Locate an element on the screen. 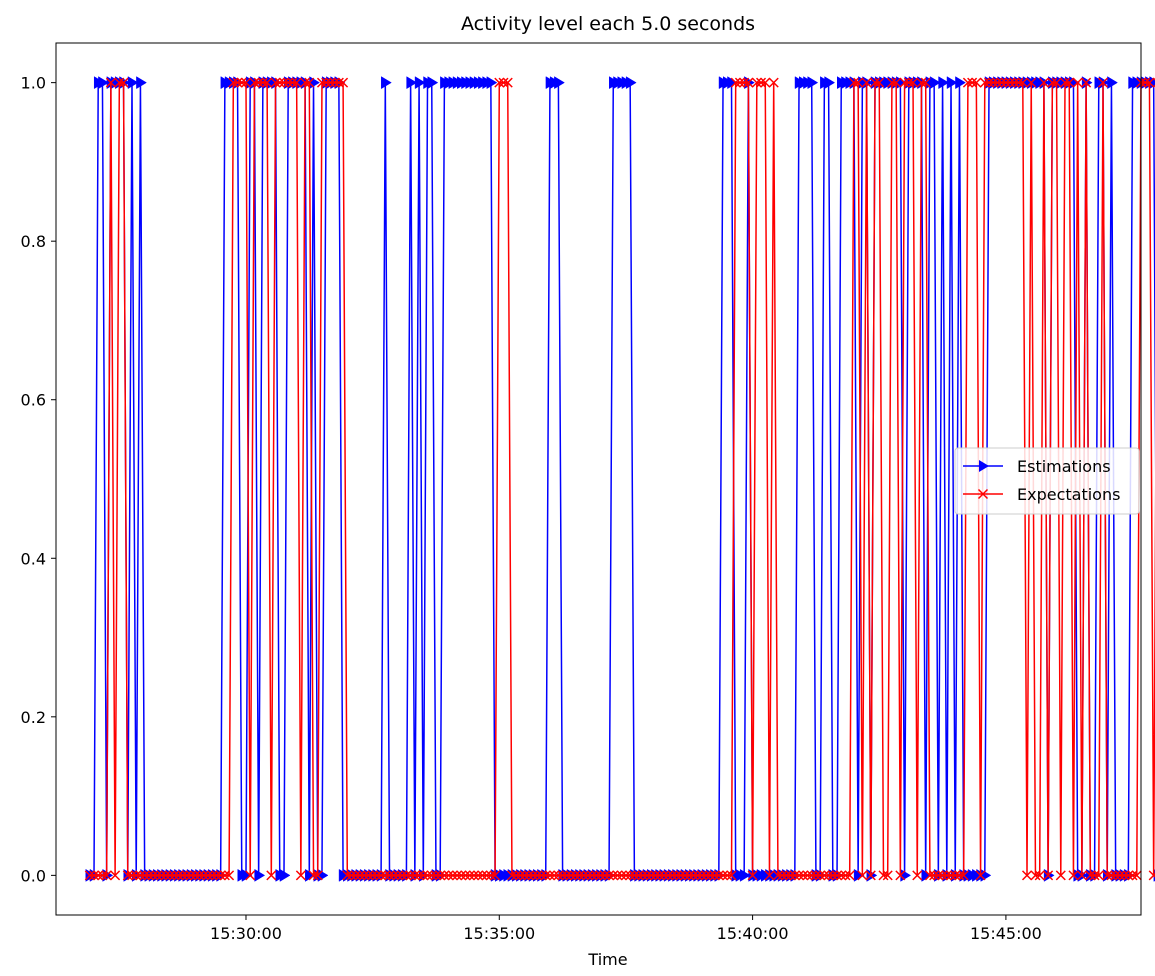 This screenshot has height=976, width=1155. legend: Estimations Expectations is located at coordinates (1047, 481).